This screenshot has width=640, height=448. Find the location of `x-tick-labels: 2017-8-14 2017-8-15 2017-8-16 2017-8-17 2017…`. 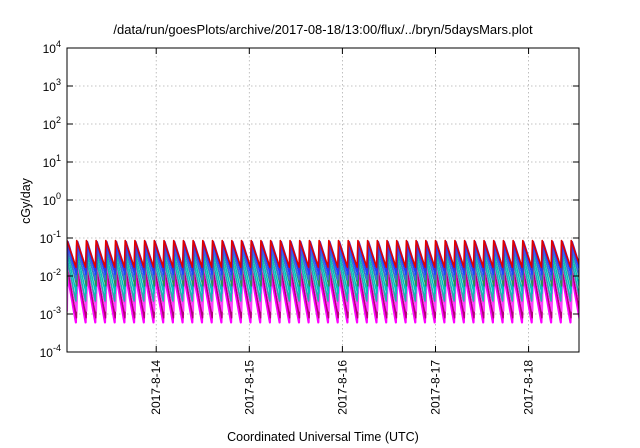

x-tick-labels: 2017-8-14 2017-8-15 2017-8-16 2017-8-17 2017… is located at coordinates (342, 387).